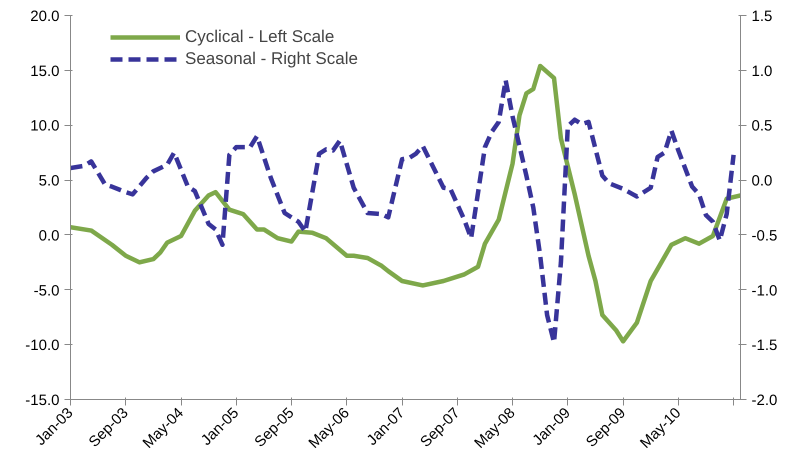 The height and width of the screenshot is (468, 805). I want to click on y2-tick-label: -1.5, so click(765, 345).